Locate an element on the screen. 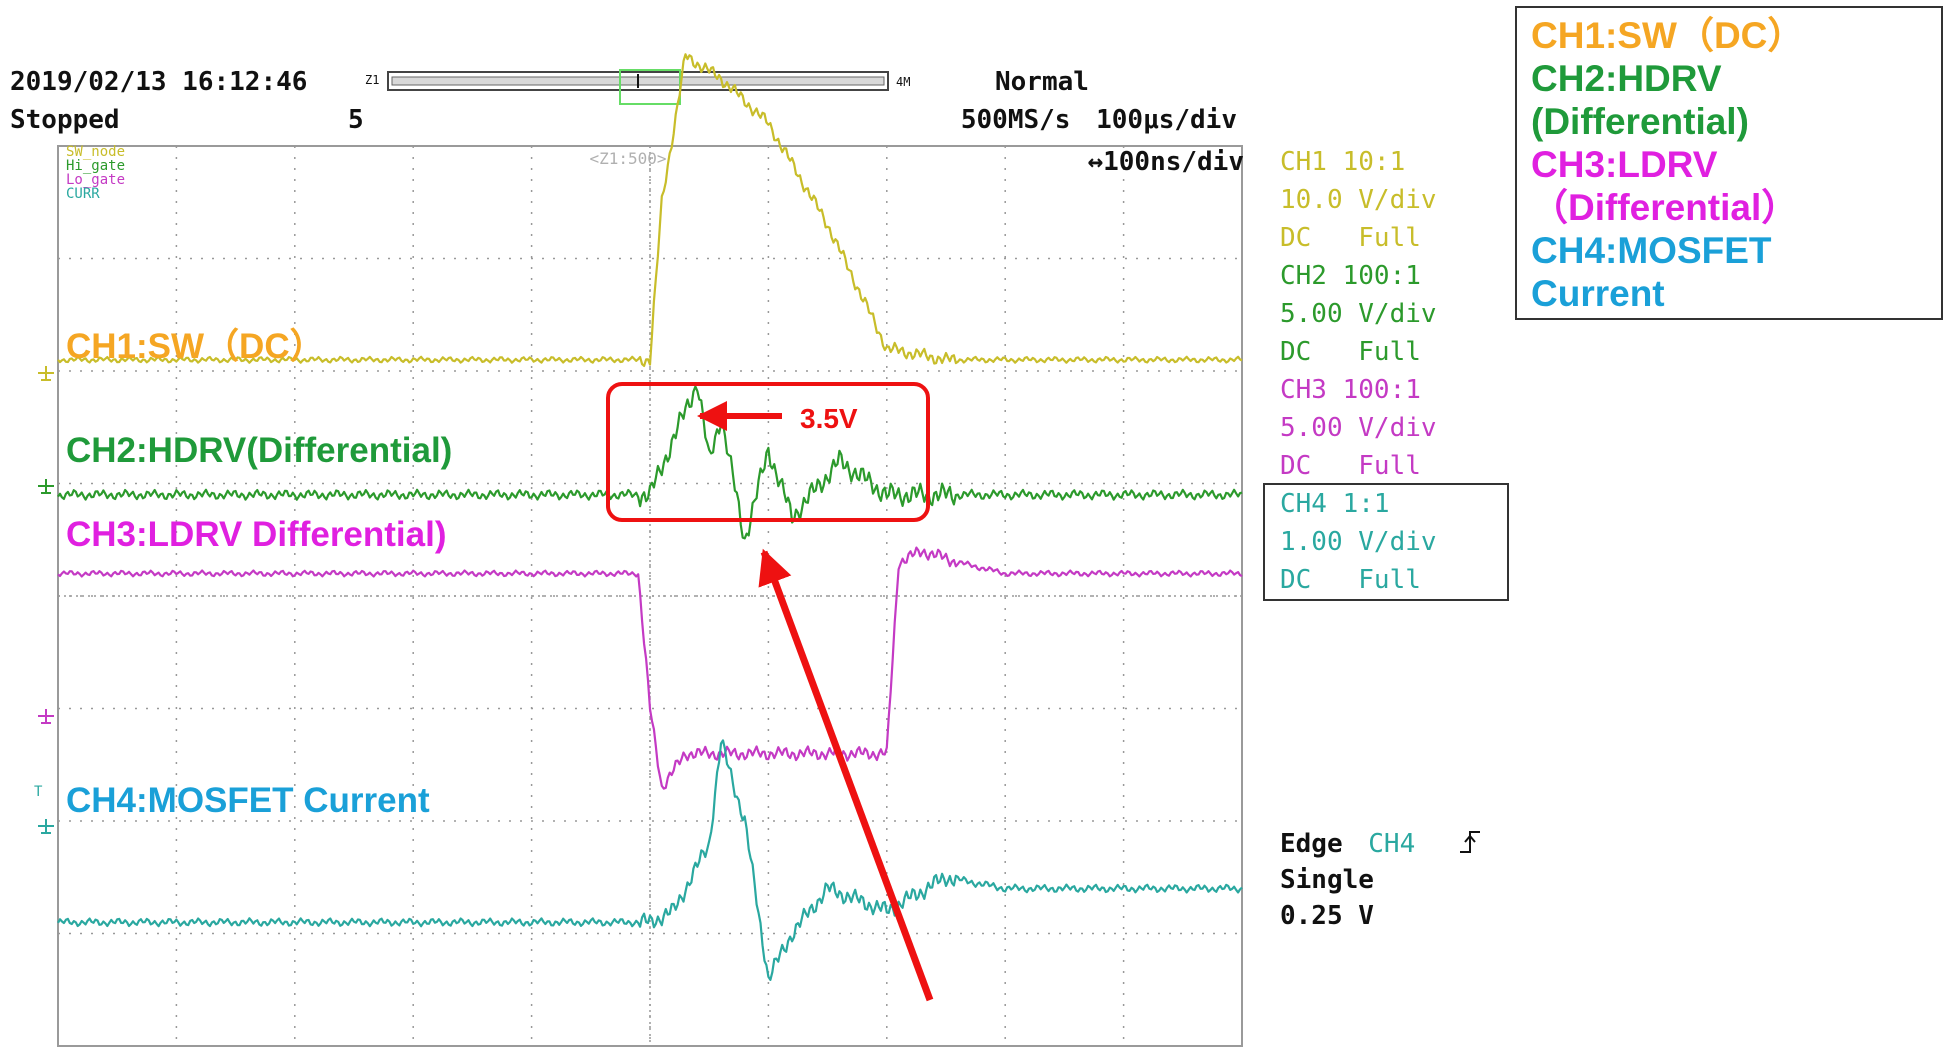 This screenshot has height=1048, width=1951. zoom-timebase: ↔100ns/div is located at coordinates (1165, 162).